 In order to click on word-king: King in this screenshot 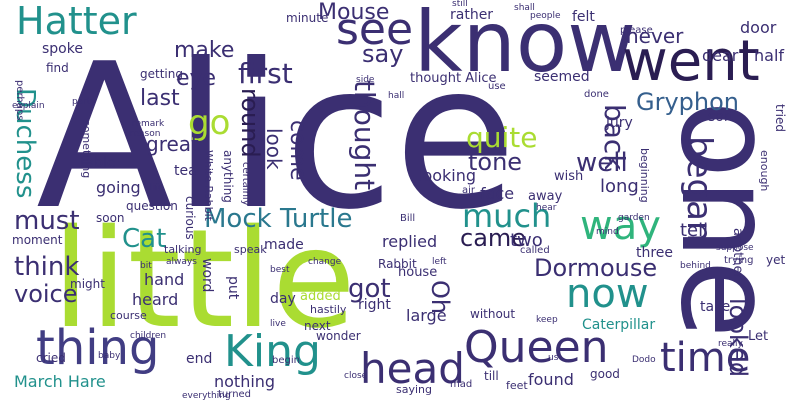, I will do `click(272, 351)`.